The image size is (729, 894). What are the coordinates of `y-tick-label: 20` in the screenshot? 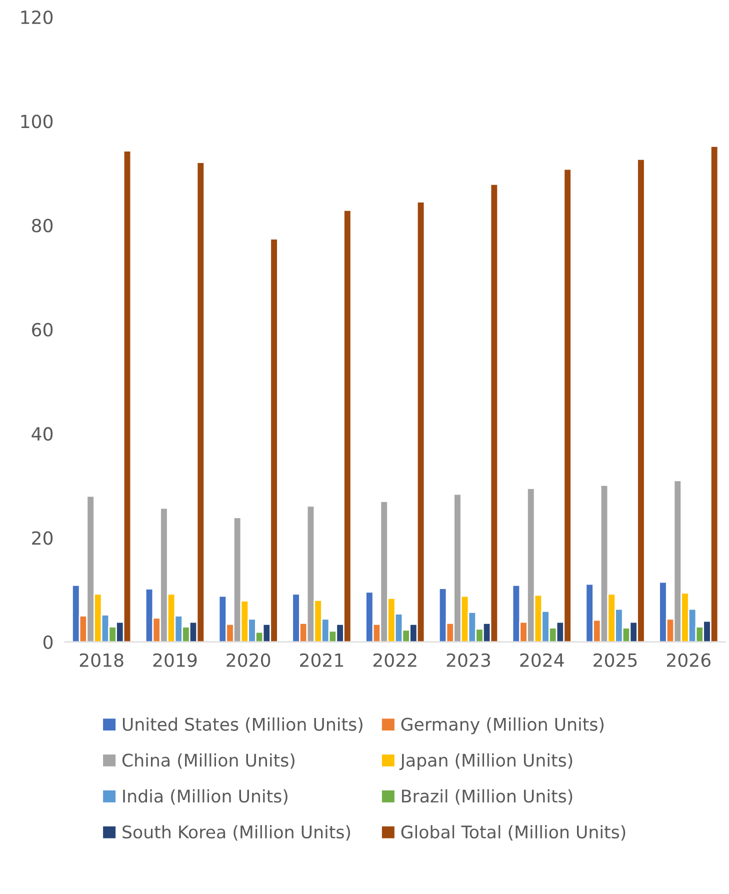 It's located at (42, 538).